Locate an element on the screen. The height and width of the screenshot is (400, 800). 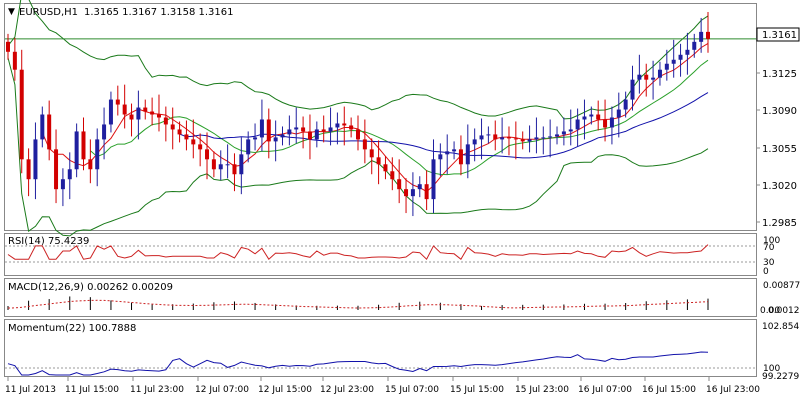
rsi-line is located at coordinates (358, 252).